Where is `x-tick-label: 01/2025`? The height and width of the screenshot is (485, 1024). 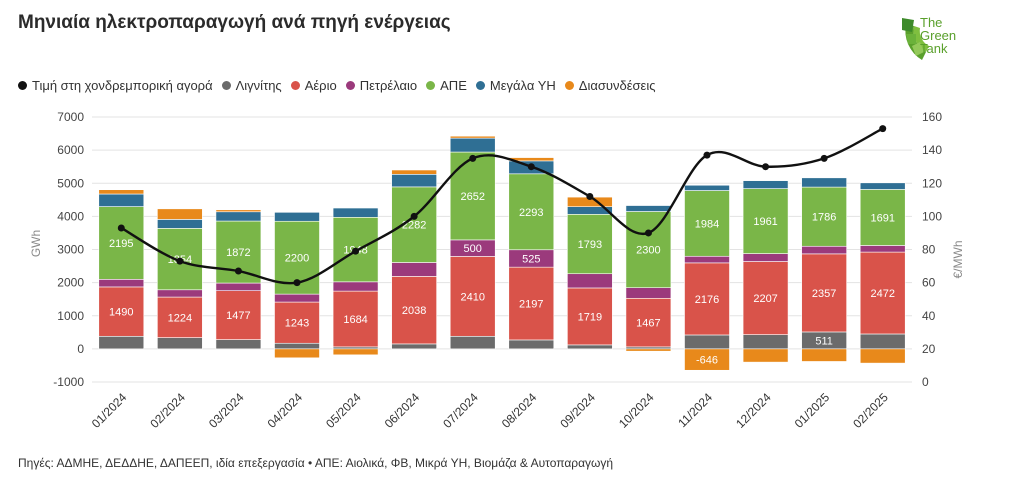 x-tick-label: 01/2025 is located at coordinates (812, 410).